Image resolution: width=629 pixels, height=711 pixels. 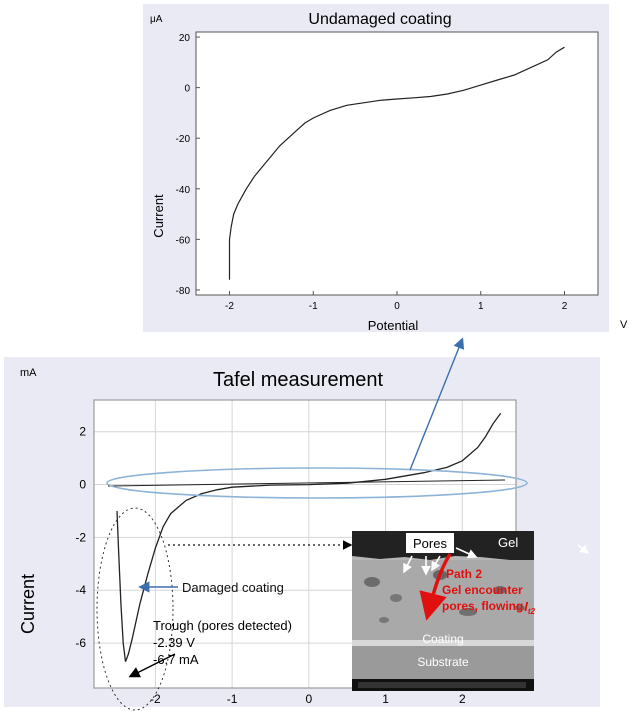 What do you see at coordinates (233, 587) in the screenshot?
I see `damaged-coating-label: Damaged coating` at bounding box center [233, 587].